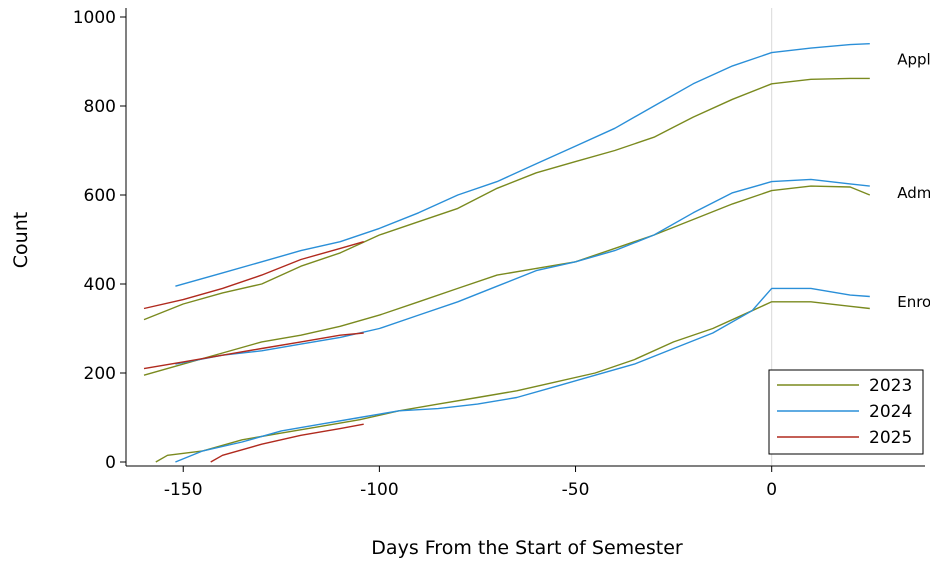 Image resolution: width=930 pixels, height=561 pixels. Describe the element at coordinates (890, 412) in the screenshot. I see `legend-label-2024: 2024` at that location.